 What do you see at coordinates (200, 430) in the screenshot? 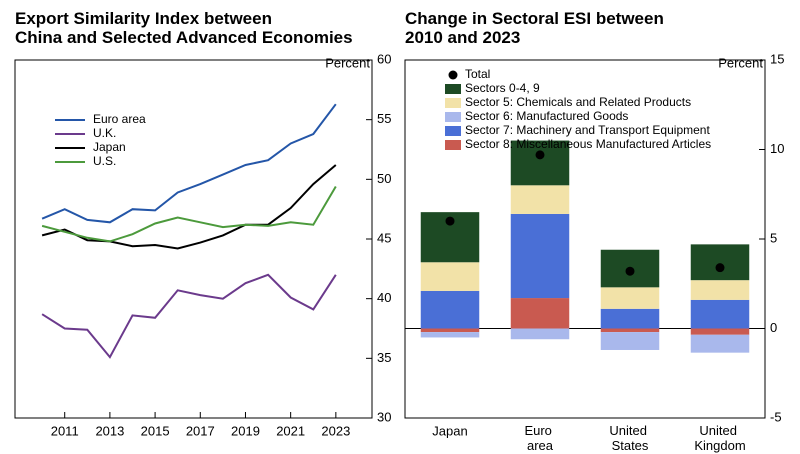
I see `x-tick-label: 2017` at bounding box center [200, 430].